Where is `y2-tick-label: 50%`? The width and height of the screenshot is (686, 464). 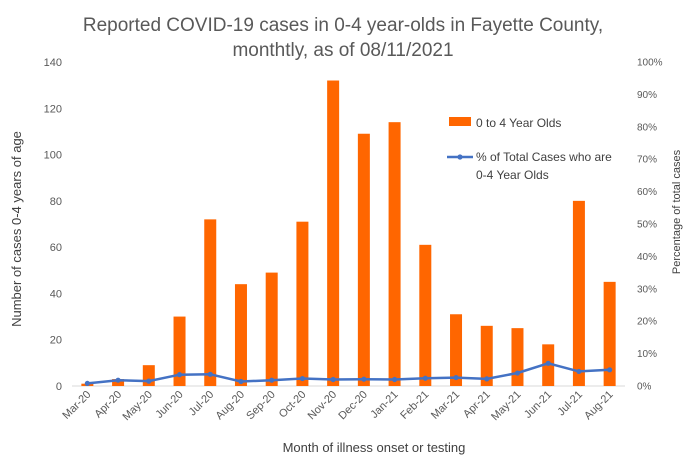
y2-tick-label: 50% is located at coordinates (647, 225).